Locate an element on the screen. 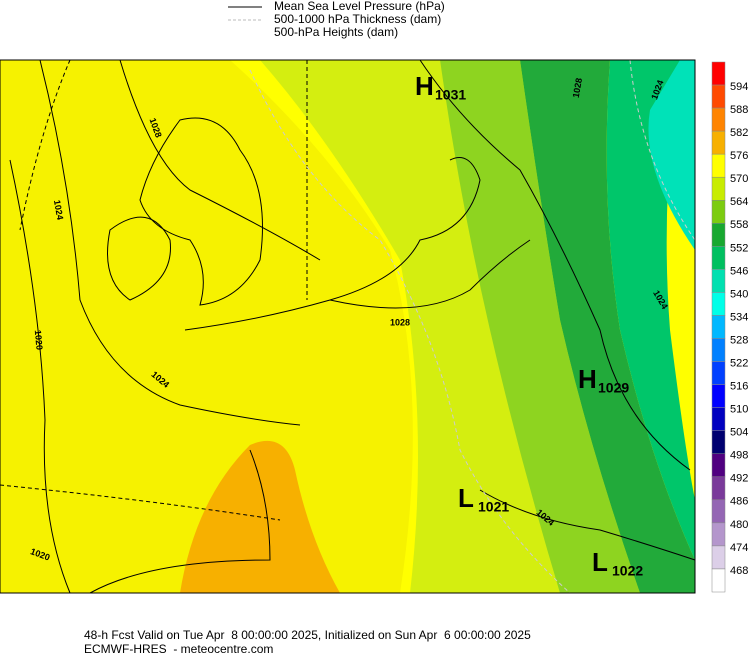 The image size is (750, 661). colorbar-label: 576 is located at coordinates (739, 156).